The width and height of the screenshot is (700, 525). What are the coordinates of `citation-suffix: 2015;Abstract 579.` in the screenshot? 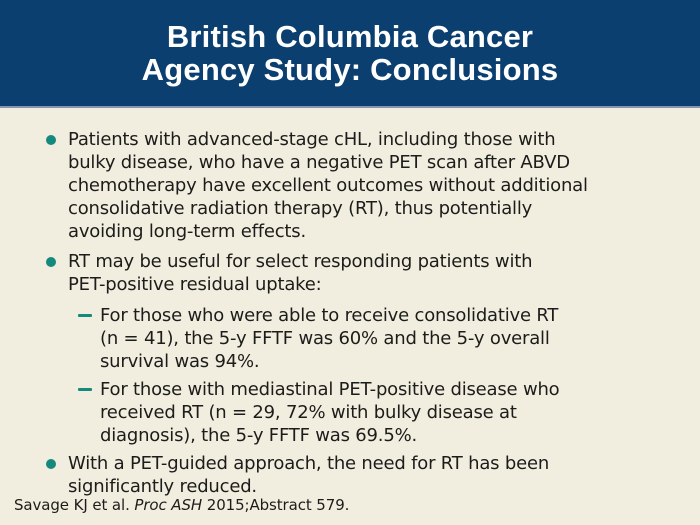 It's located at (276, 505).